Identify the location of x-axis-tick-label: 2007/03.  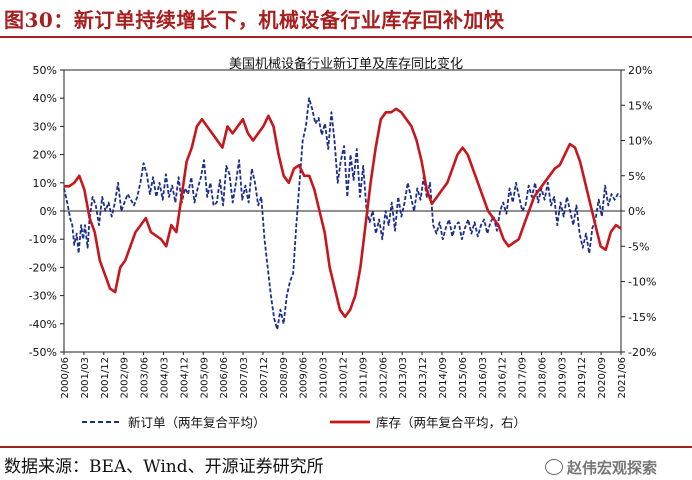
(244, 378).